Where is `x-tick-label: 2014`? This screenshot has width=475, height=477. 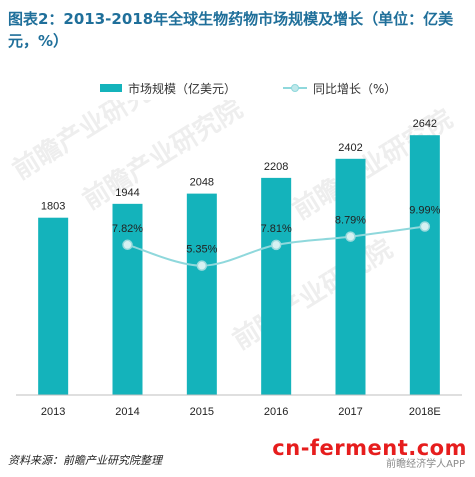
x-tick-label: 2014 is located at coordinates (127, 412).